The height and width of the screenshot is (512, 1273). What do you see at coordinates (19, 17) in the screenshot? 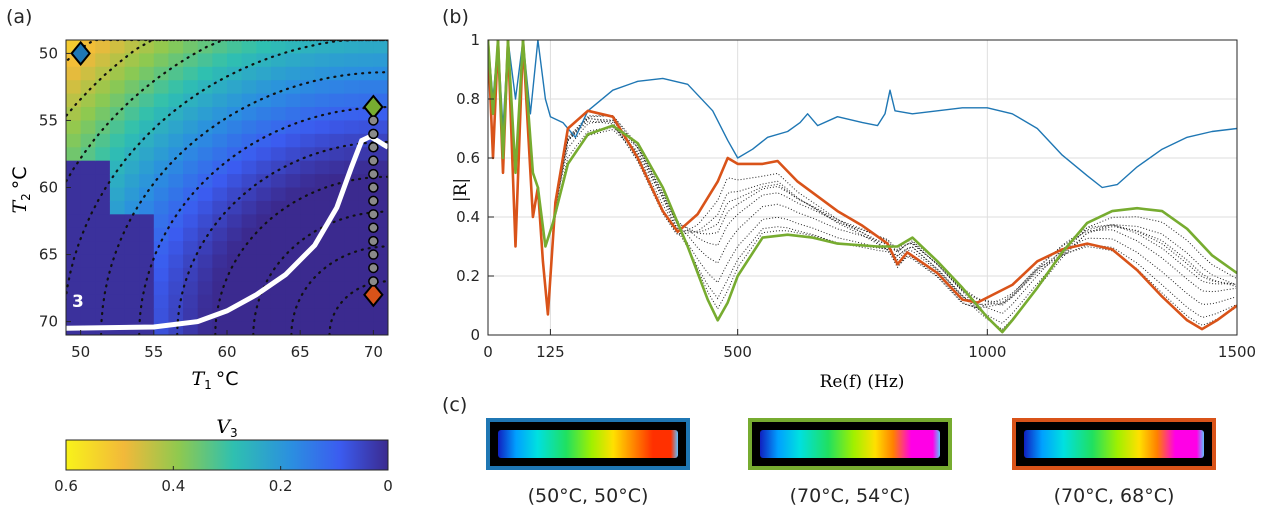
I see `panel-label-a: (a)` at bounding box center [19, 17].